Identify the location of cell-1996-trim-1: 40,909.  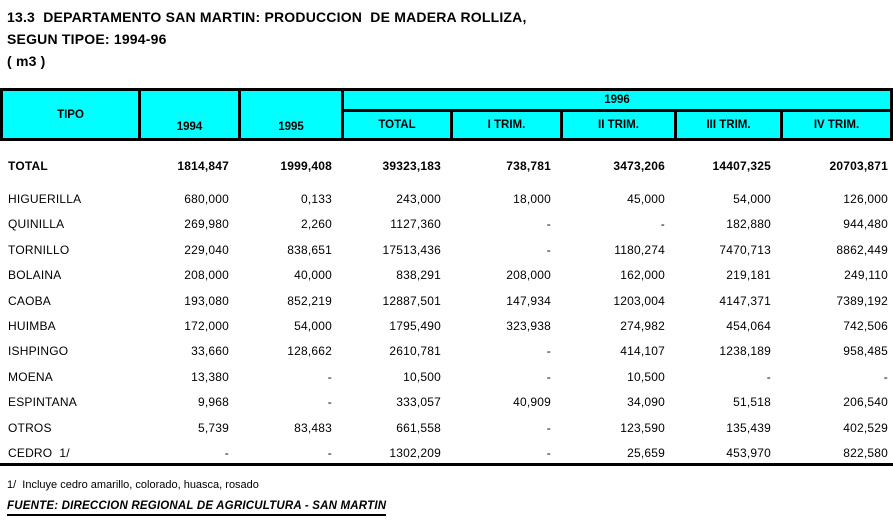
(532, 402).